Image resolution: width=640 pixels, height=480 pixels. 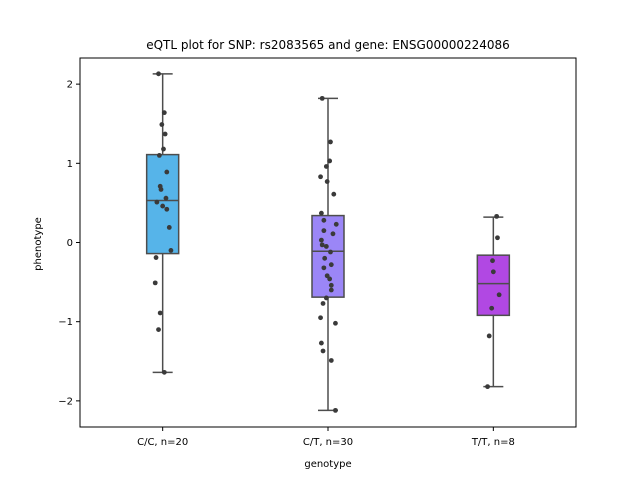 I want to click on y-tick-label: 1, so click(x=70, y=164).